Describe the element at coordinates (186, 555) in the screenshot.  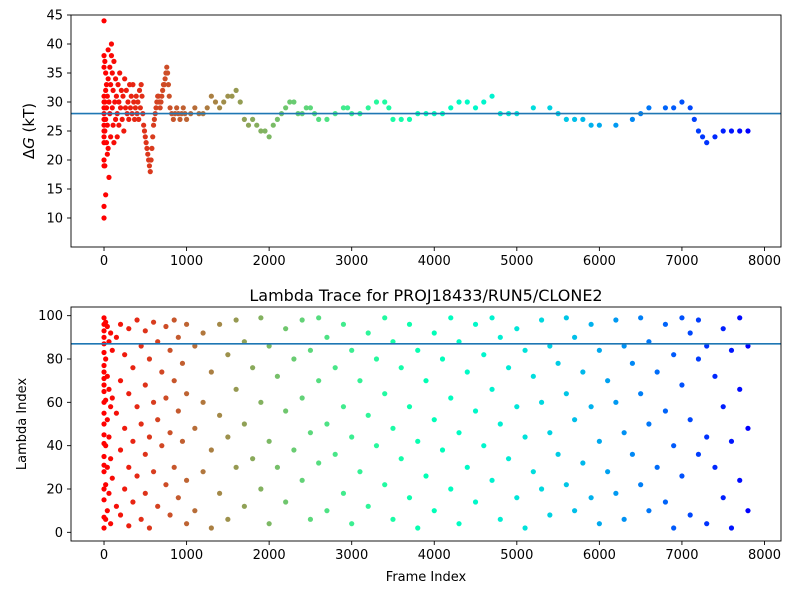
I see `x-tick-label: 1000` at that location.